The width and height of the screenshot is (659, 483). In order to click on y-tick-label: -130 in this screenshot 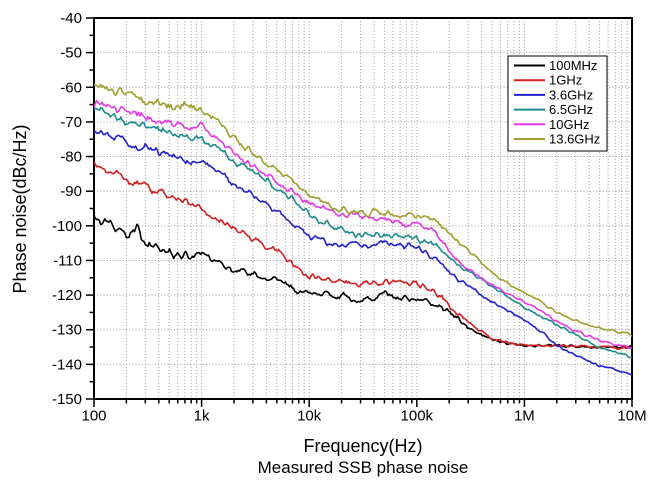, I will do `click(67, 330)`.